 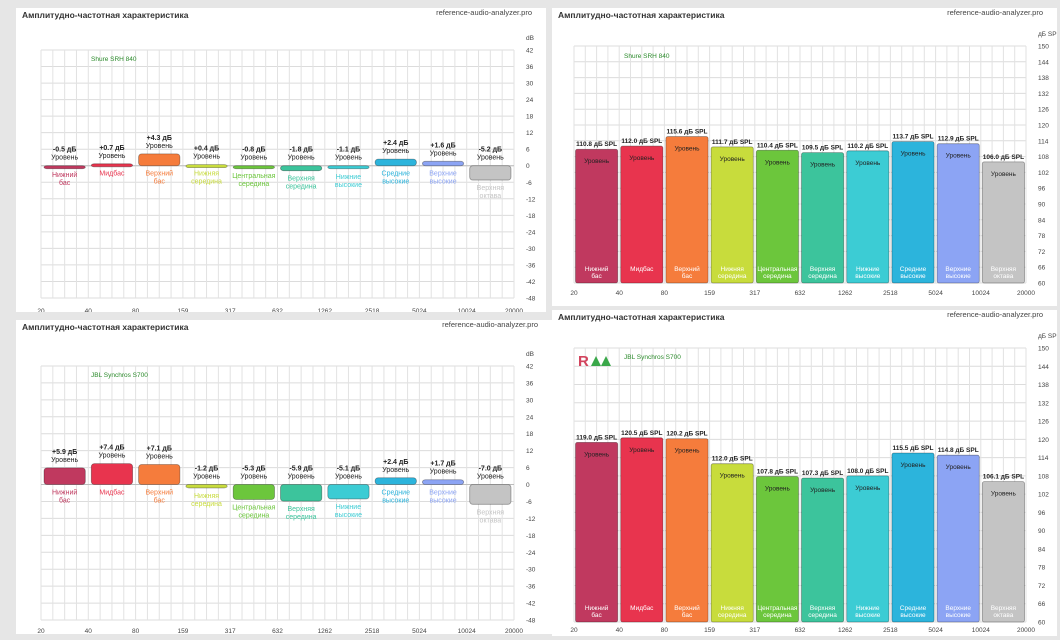 I want to click on x-tick-label: 317, so click(x=754, y=293).